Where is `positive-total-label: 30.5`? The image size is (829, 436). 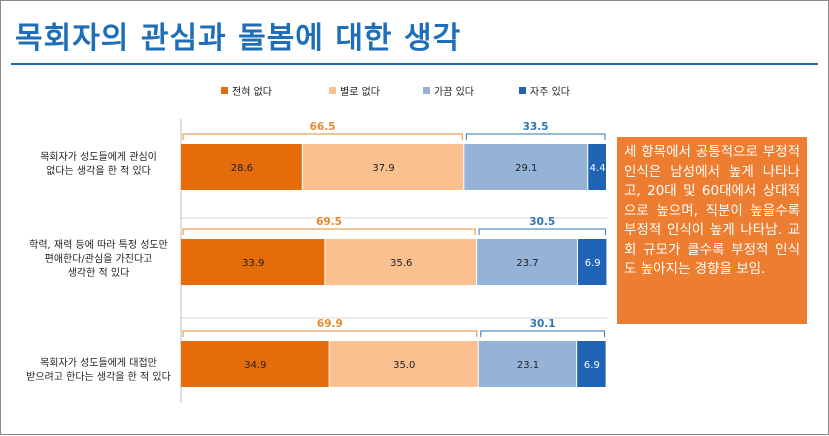
positive-total-label: 30.5 is located at coordinates (542, 222).